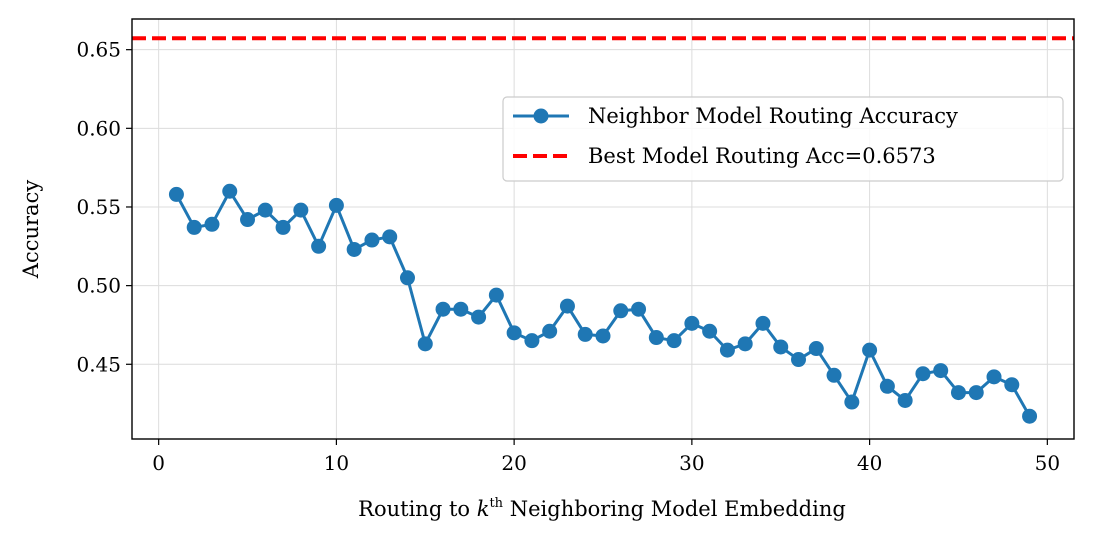 The height and width of the screenshot is (545, 1094). What do you see at coordinates (773, 116) in the screenshot?
I see `legend-label-neighbor: Neighbor Model Routing Accuracy` at bounding box center [773, 116].